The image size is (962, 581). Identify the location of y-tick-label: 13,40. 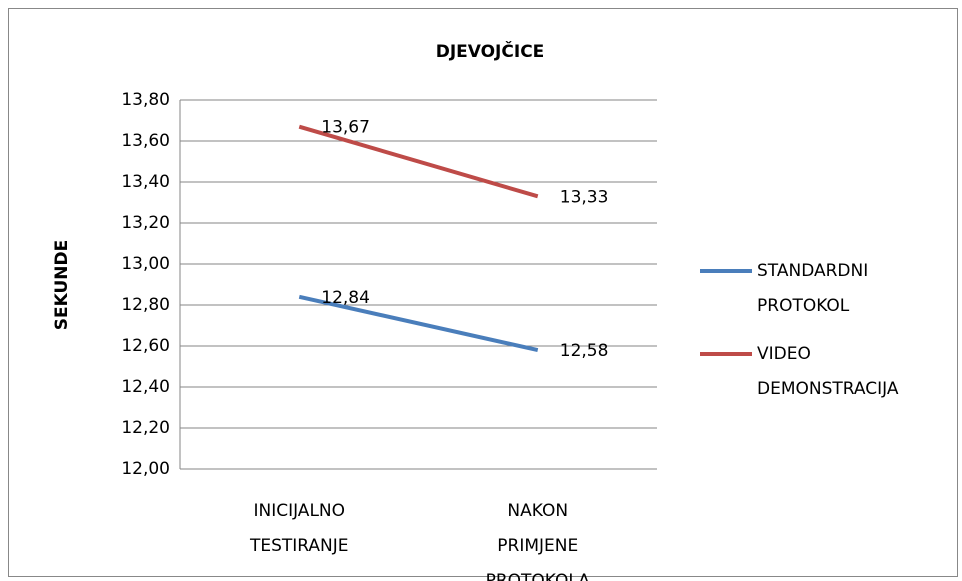
(145, 182).